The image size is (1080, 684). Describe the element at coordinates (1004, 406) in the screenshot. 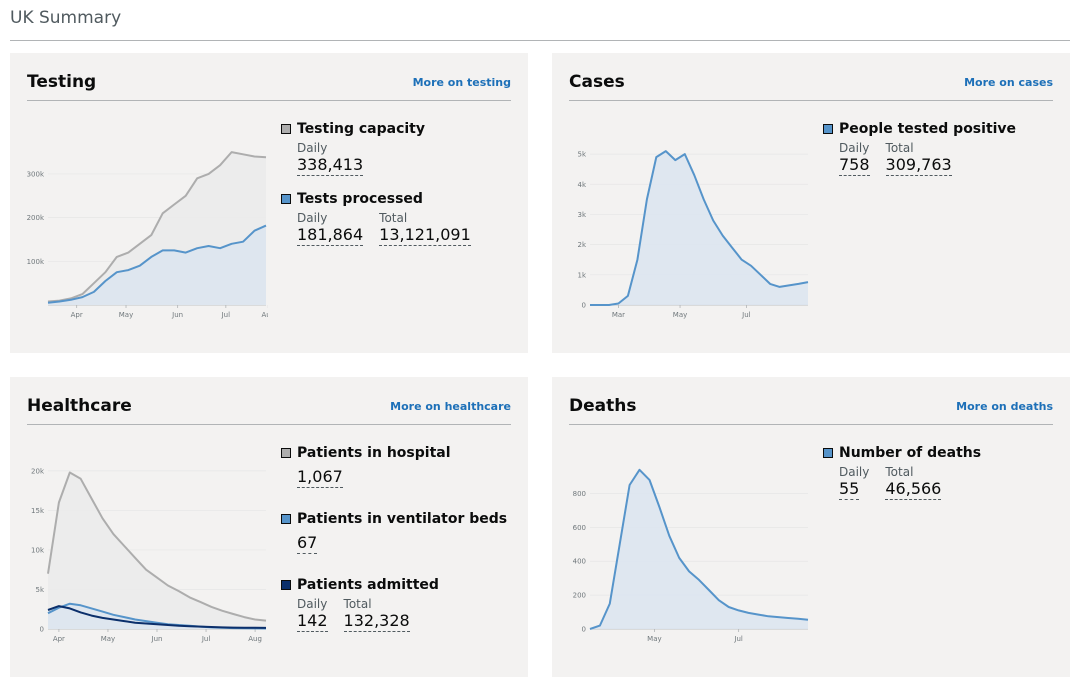

I see `more-on-deaths-link: More on deaths` at that location.